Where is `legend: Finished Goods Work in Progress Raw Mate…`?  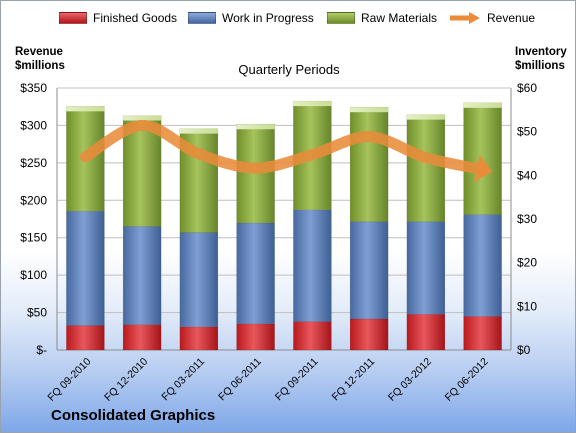 legend: Finished Goods Work in Progress Raw Mate… is located at coordinates (288, 20).